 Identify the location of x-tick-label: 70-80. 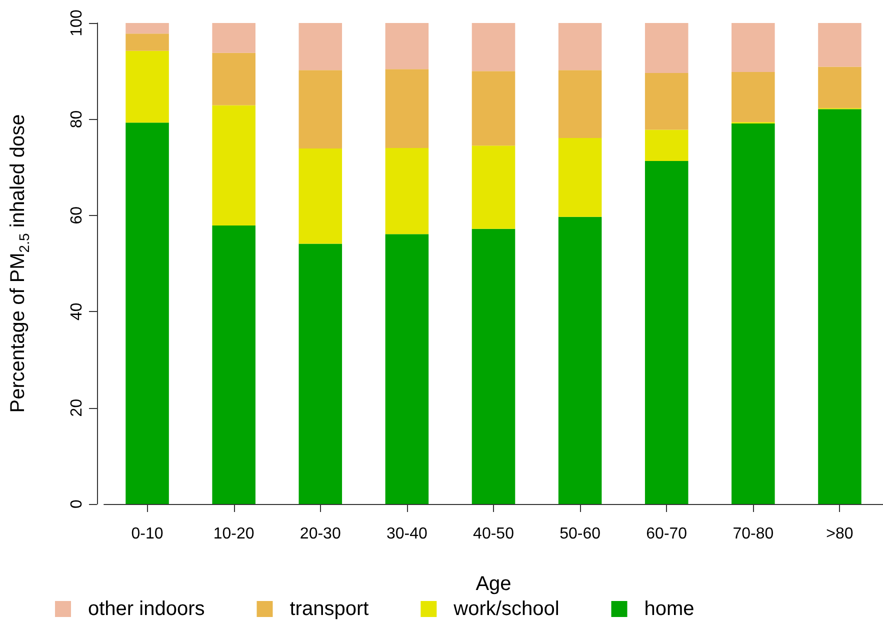
(753, 534).